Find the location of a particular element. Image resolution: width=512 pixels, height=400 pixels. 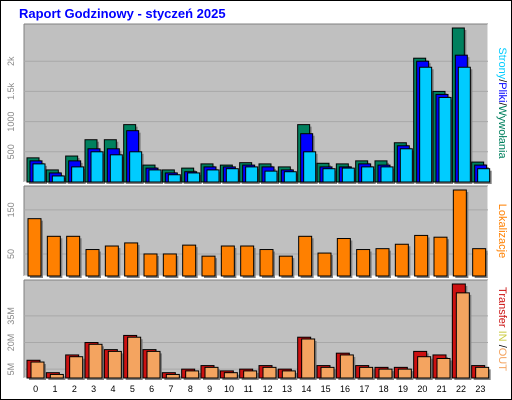

xtick-label: 5 is located at coordinates (132, 389).